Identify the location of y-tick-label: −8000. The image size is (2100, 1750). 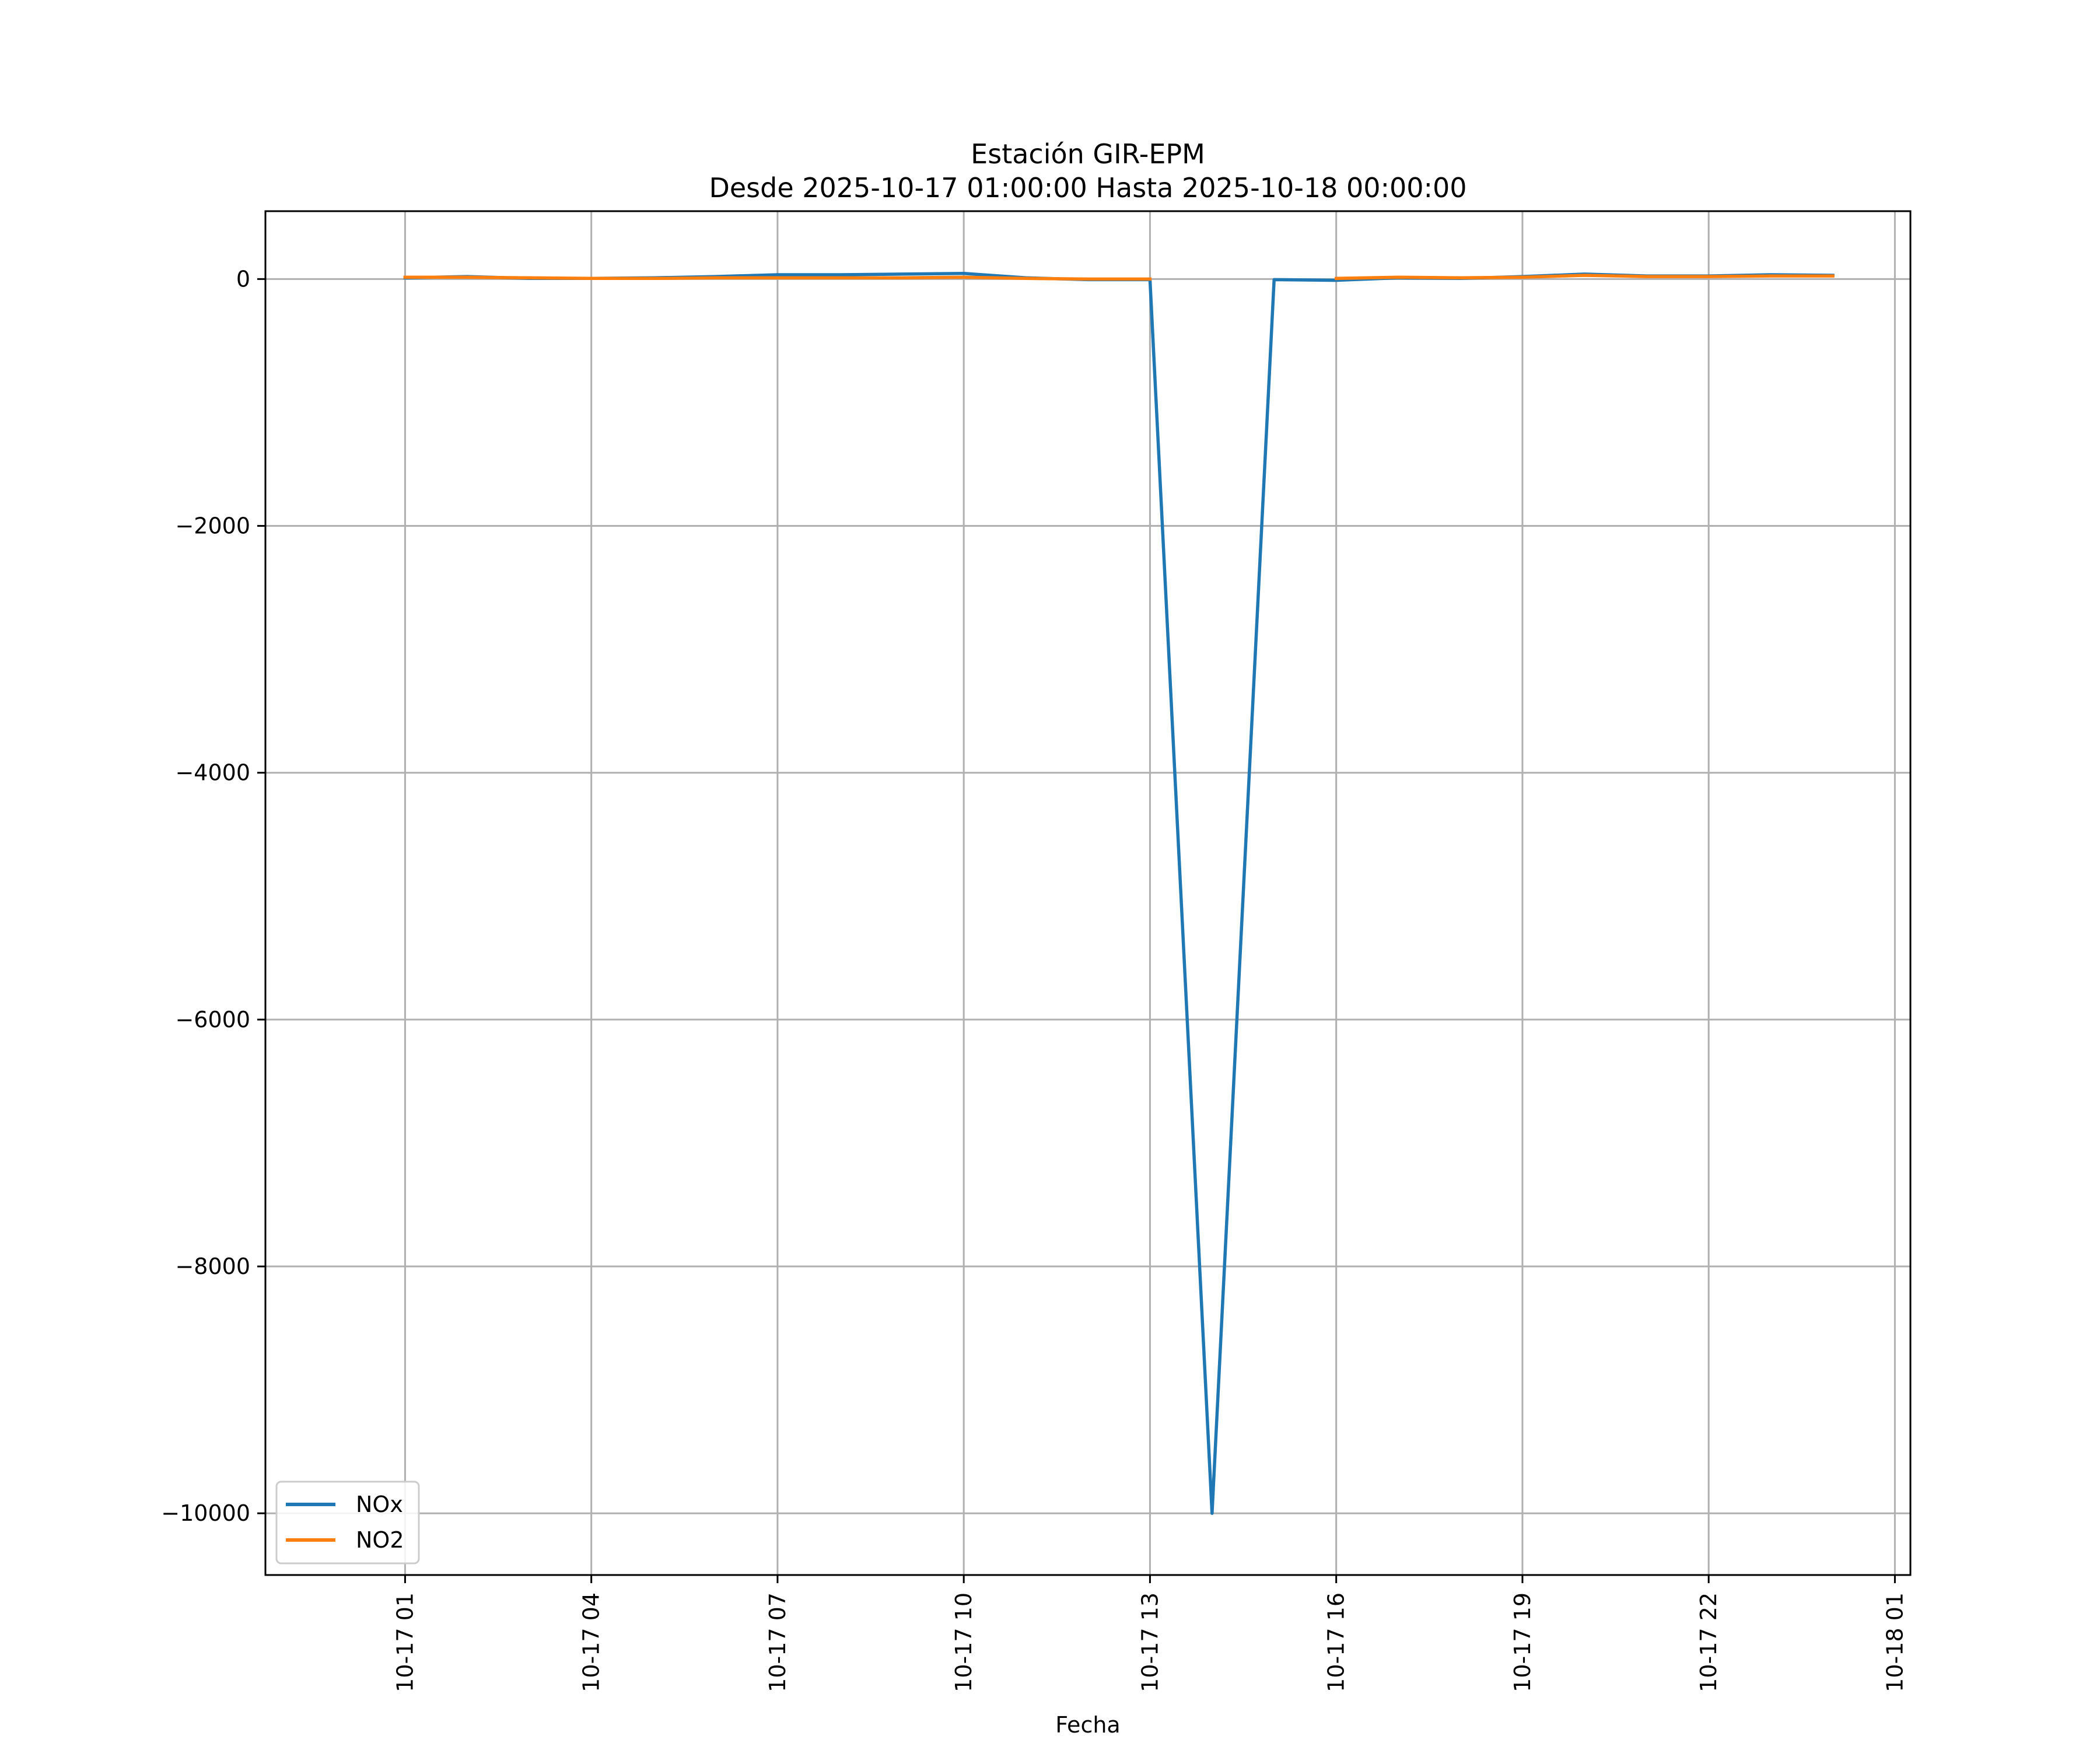
(212, 1266).